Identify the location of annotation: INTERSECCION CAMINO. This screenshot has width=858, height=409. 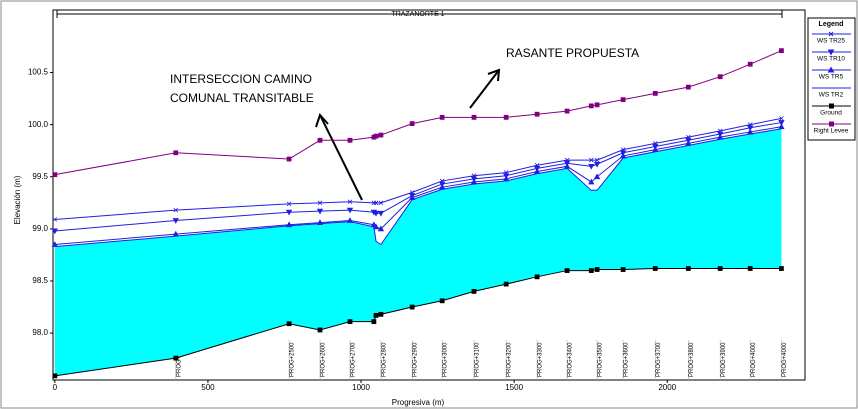
(241, 79).